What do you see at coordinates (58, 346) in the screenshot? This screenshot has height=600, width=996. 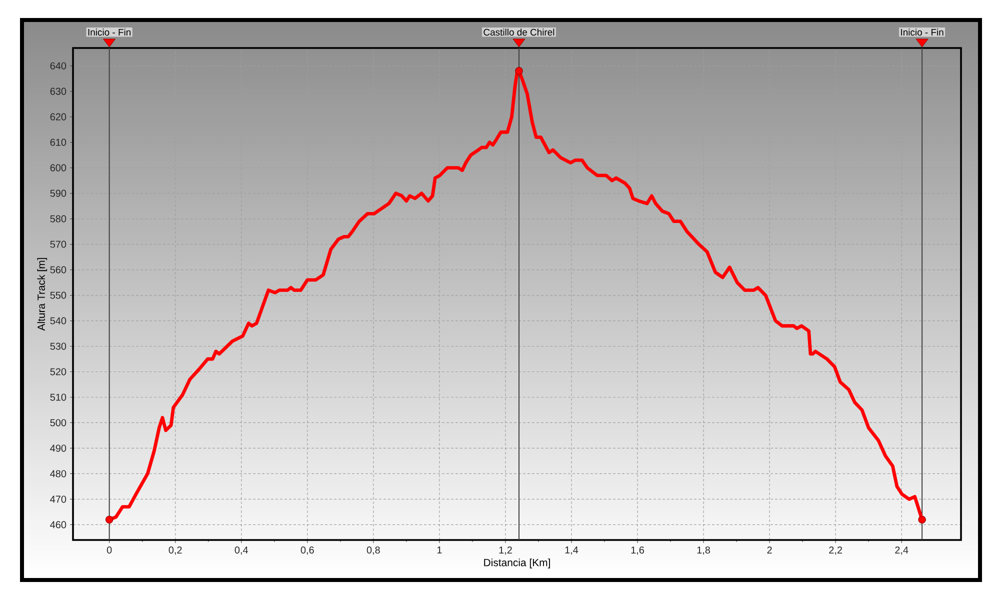 I see `y-tick-label: 530` at bounding box center [58, 346].